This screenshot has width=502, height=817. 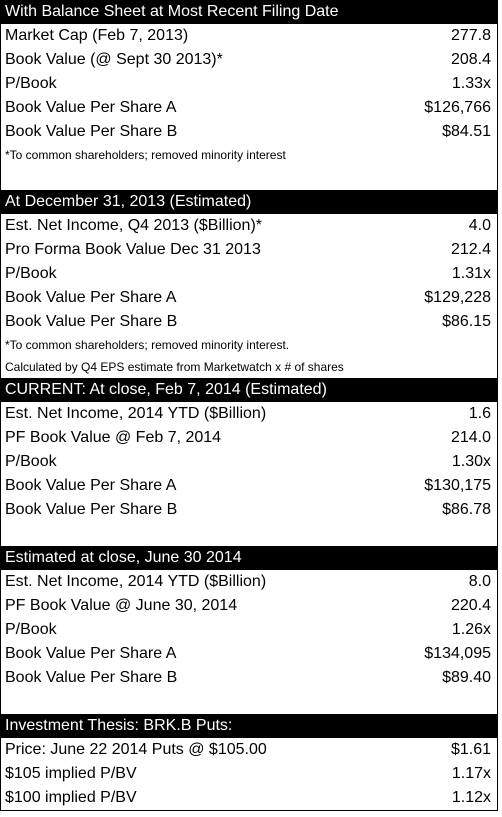 I want to click on row-label: PF Book Value @ Feb 7, 2014, so click(x=113, y=437).